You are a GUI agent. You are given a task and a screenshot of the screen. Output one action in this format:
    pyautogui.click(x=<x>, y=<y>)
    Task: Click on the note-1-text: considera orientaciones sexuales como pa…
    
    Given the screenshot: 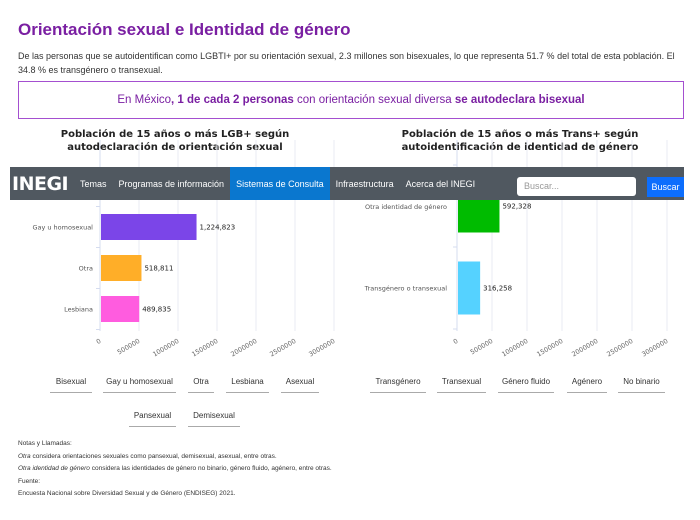 What is the action you would take?
    pyautogui.click(x=153, y=456)
    